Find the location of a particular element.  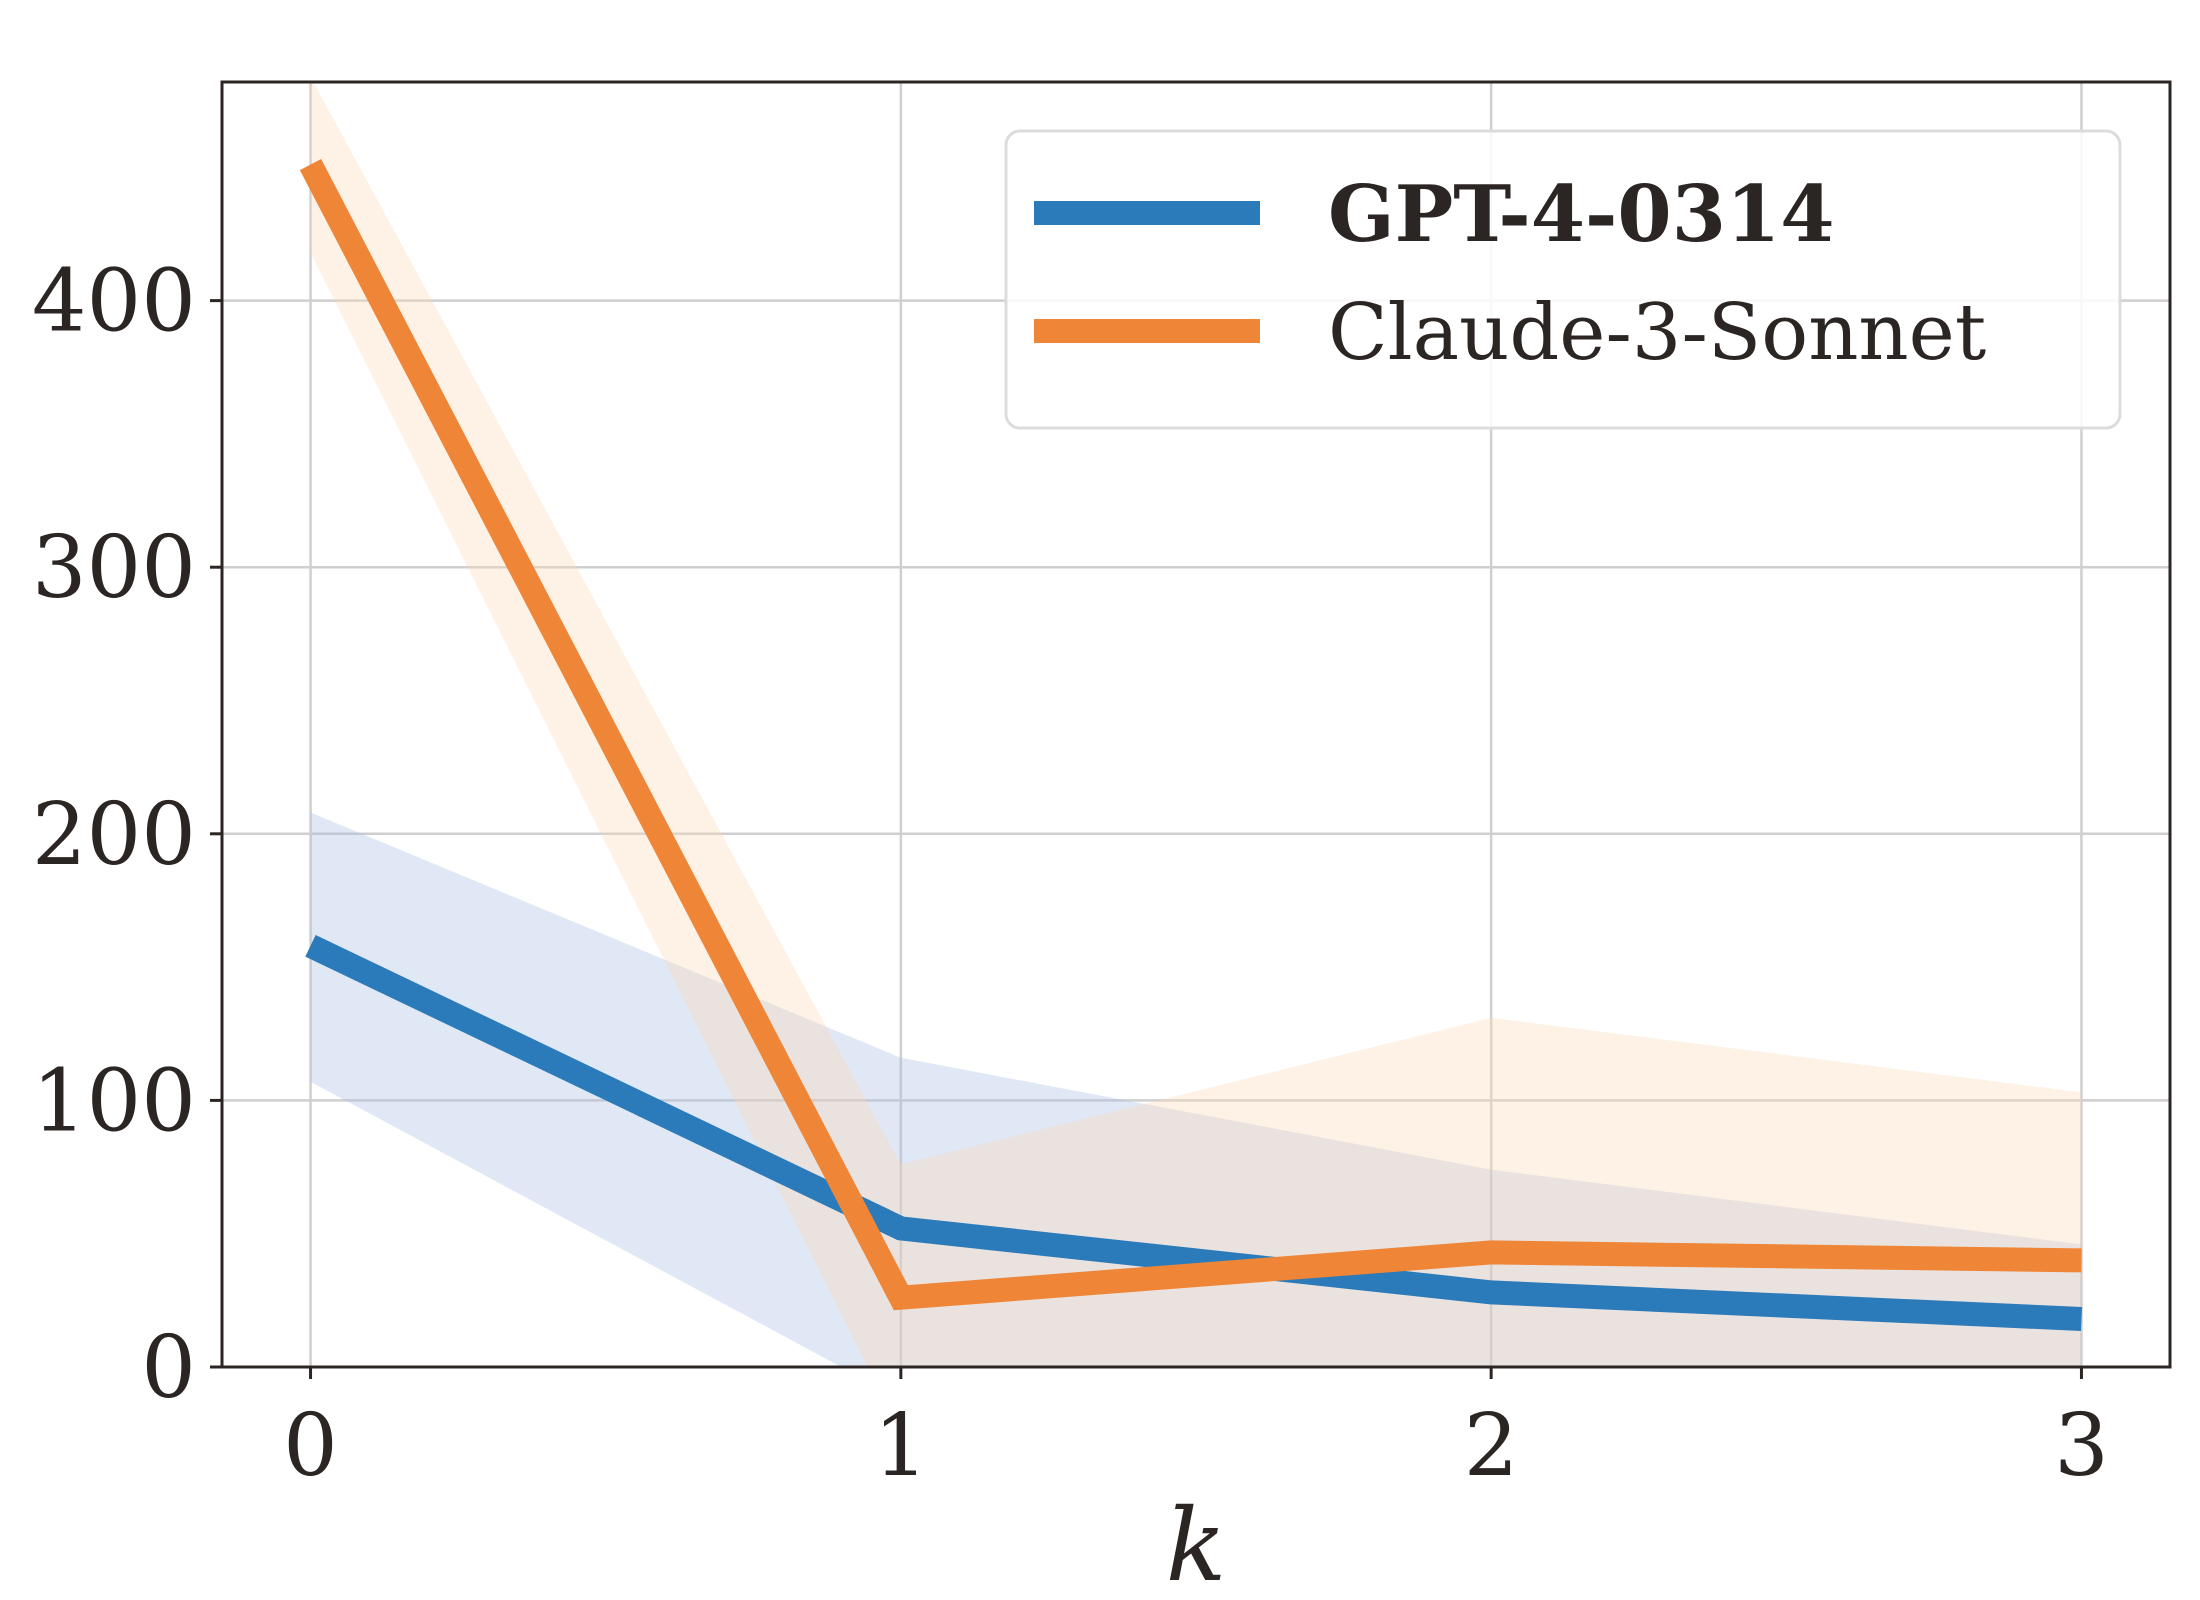

x-tick-label-2: 2 is located at coordinates (1491, 1446).